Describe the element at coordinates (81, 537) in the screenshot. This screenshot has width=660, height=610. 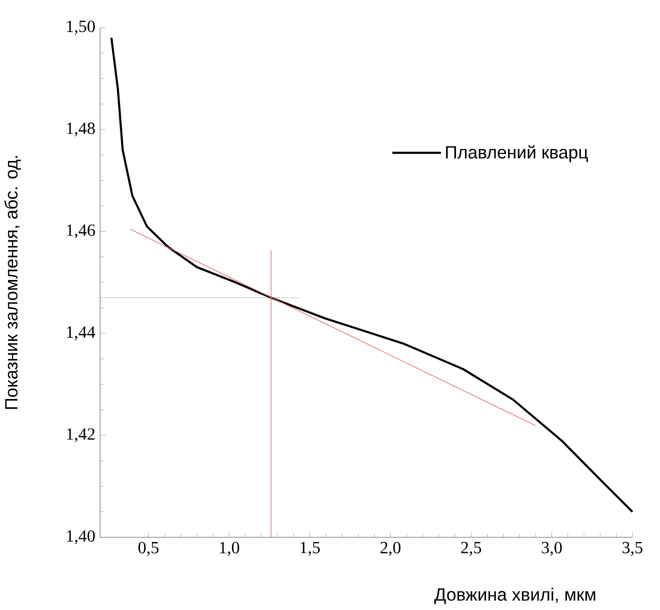
I see `y-tick-label: 1,40` at that location.